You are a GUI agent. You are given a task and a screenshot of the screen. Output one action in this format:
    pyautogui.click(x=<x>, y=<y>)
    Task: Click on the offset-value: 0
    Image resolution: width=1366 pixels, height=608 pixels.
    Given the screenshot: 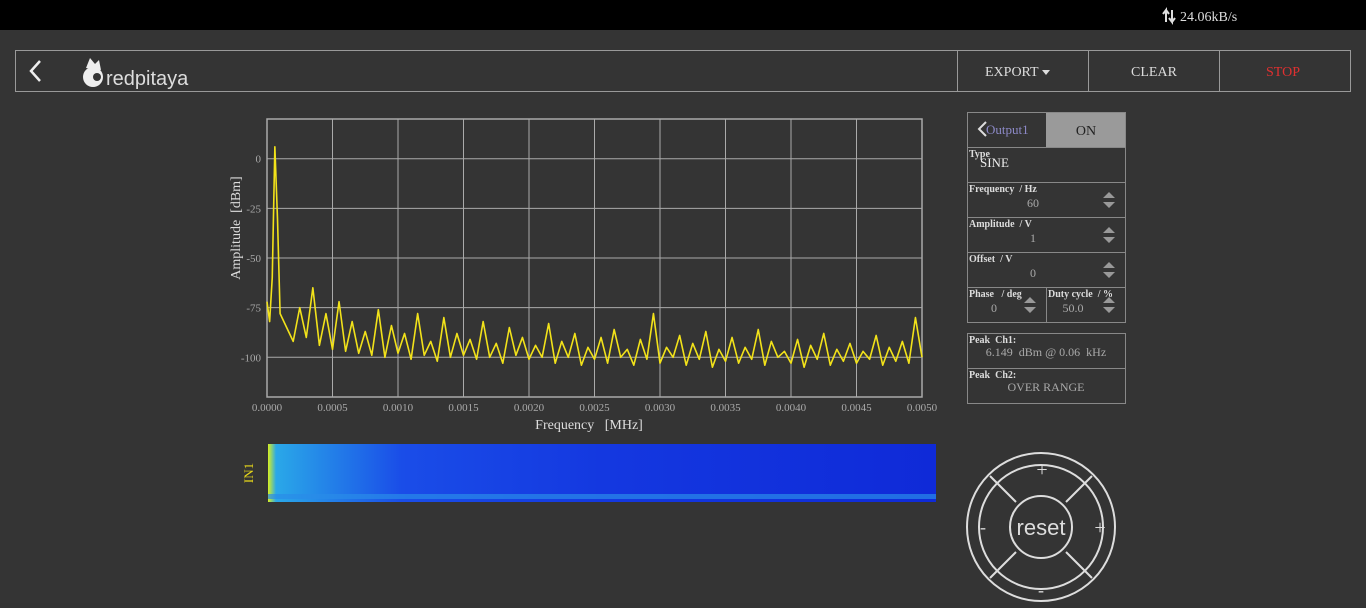 What is the action you would take?
    pyautogui.click(x=1033, y=273)
    